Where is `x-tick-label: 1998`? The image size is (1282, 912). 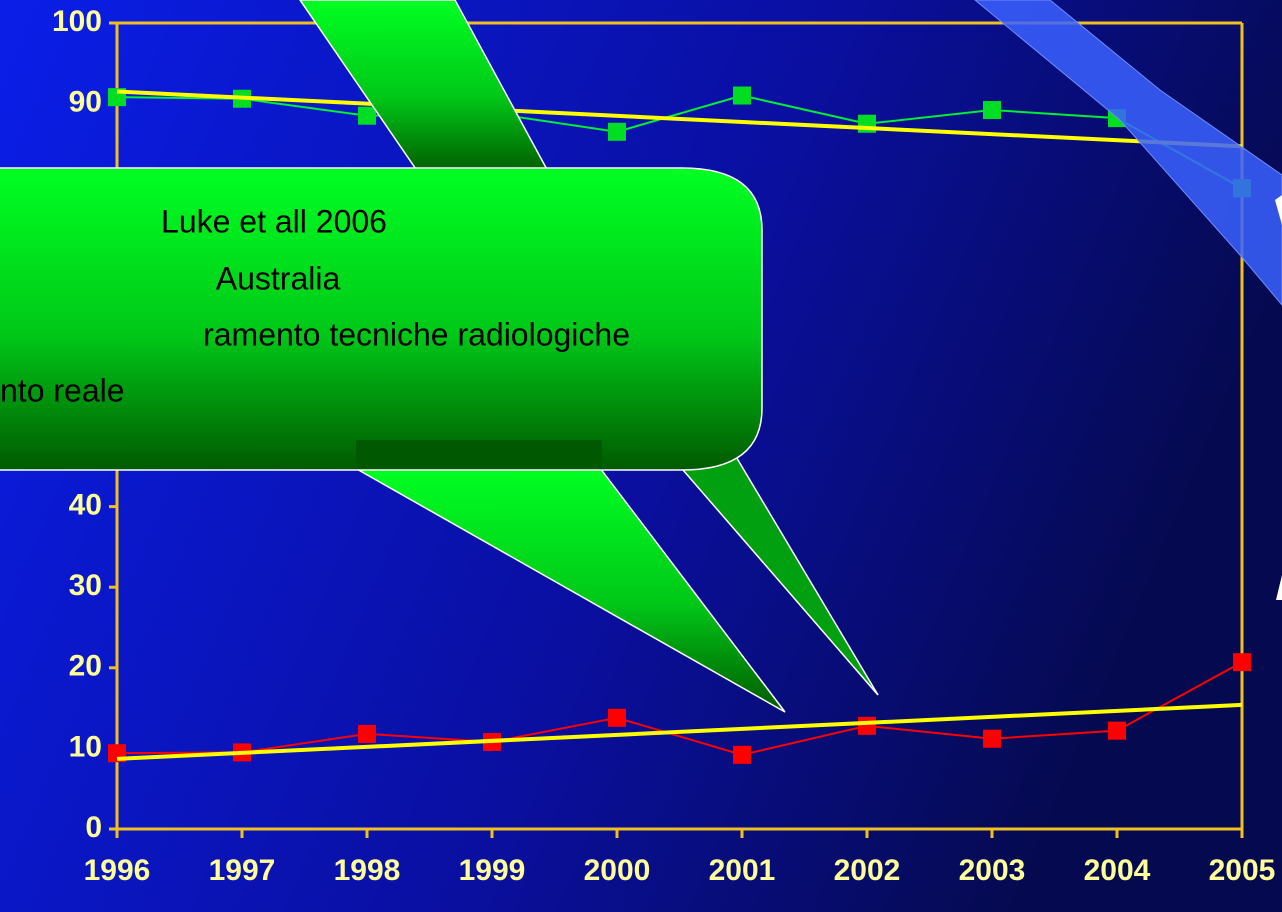 x-tick-label: 1998 is located at coordinates (367, 870).